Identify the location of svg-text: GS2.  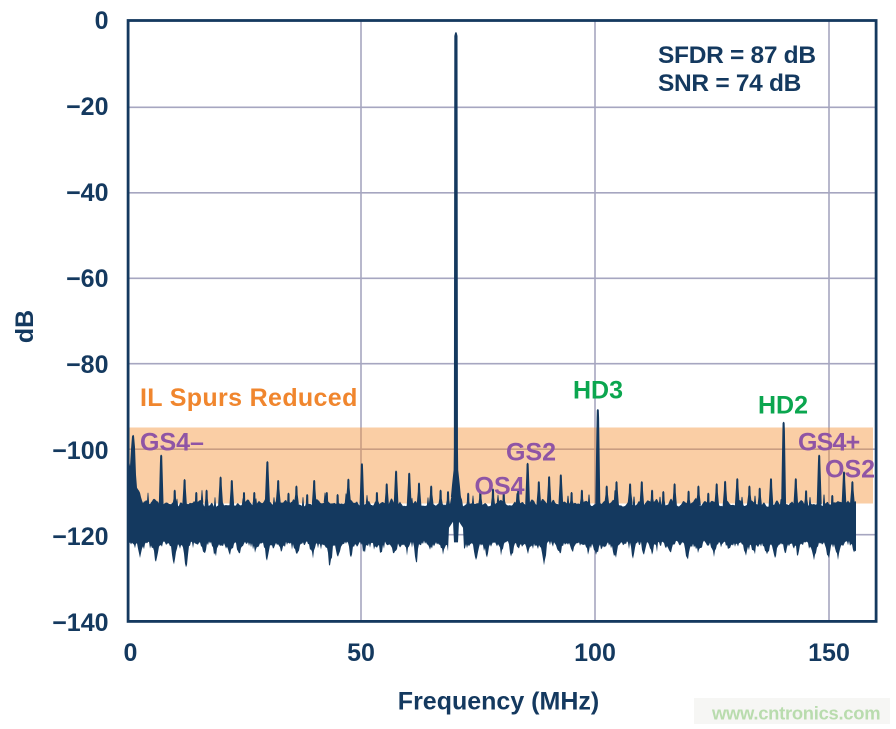
(531, 453).